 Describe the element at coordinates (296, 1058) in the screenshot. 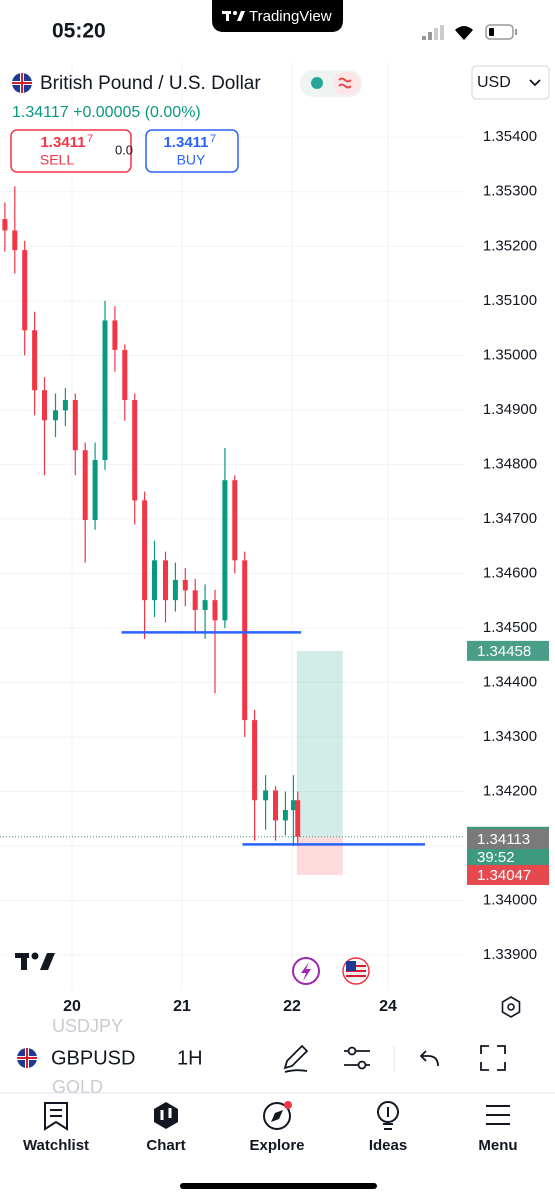

I see `drawing-icon` at that location.